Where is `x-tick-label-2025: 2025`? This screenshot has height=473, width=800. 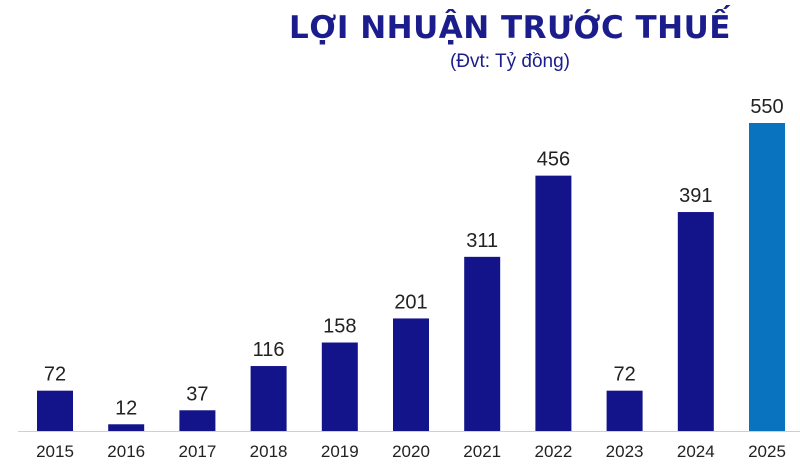
x-tick-label-2025: 2025 is located at coordinates (767, 451).